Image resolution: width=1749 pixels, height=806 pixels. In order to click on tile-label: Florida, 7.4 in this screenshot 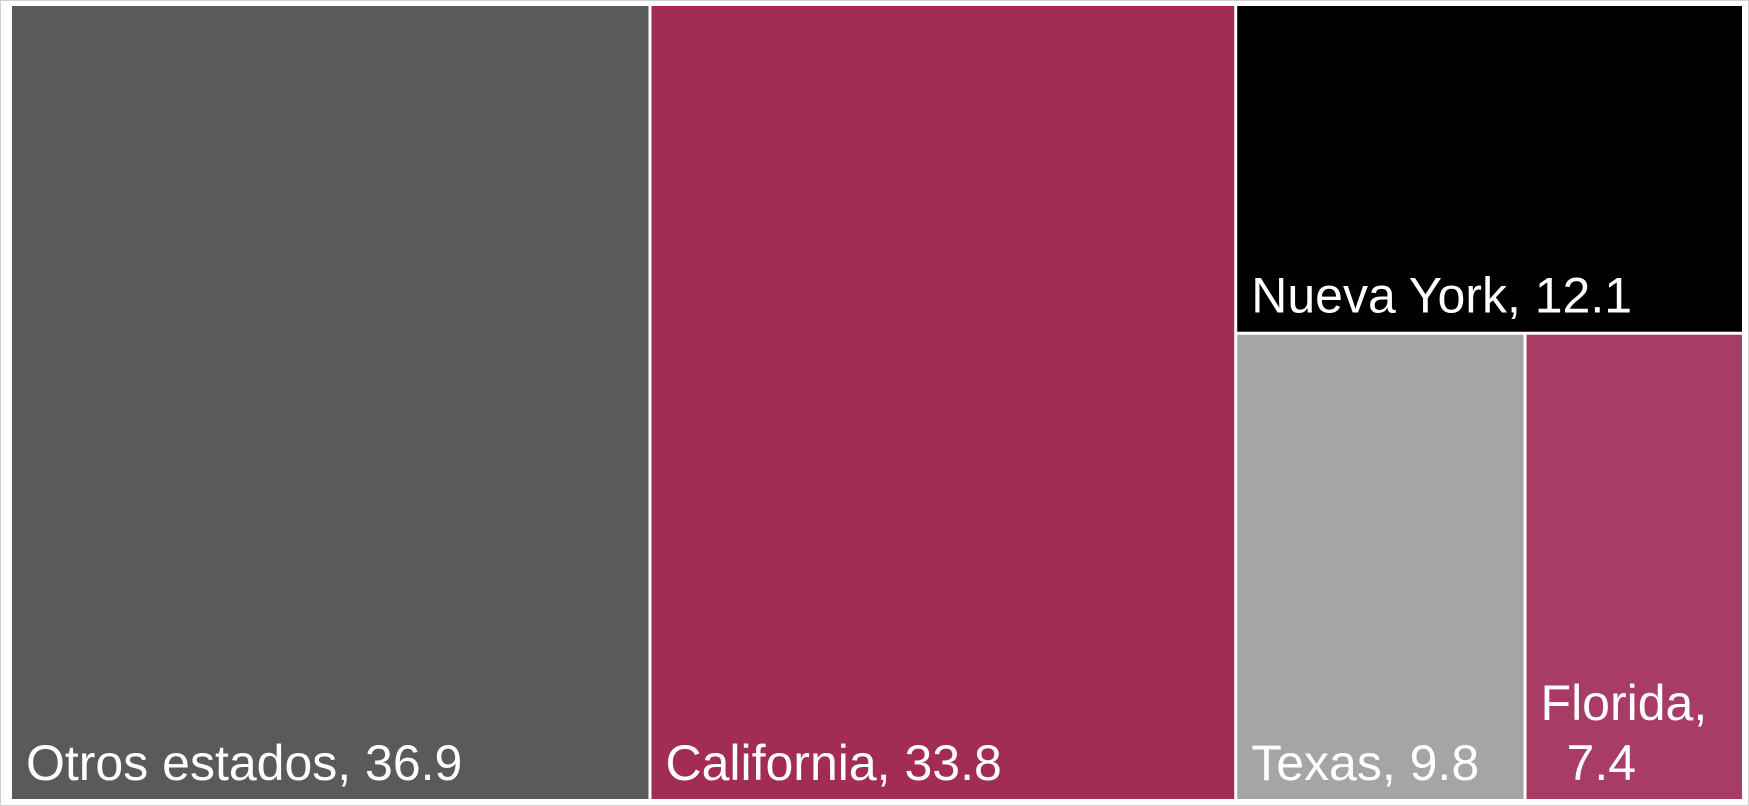, I will do `click(1631, 733)`.